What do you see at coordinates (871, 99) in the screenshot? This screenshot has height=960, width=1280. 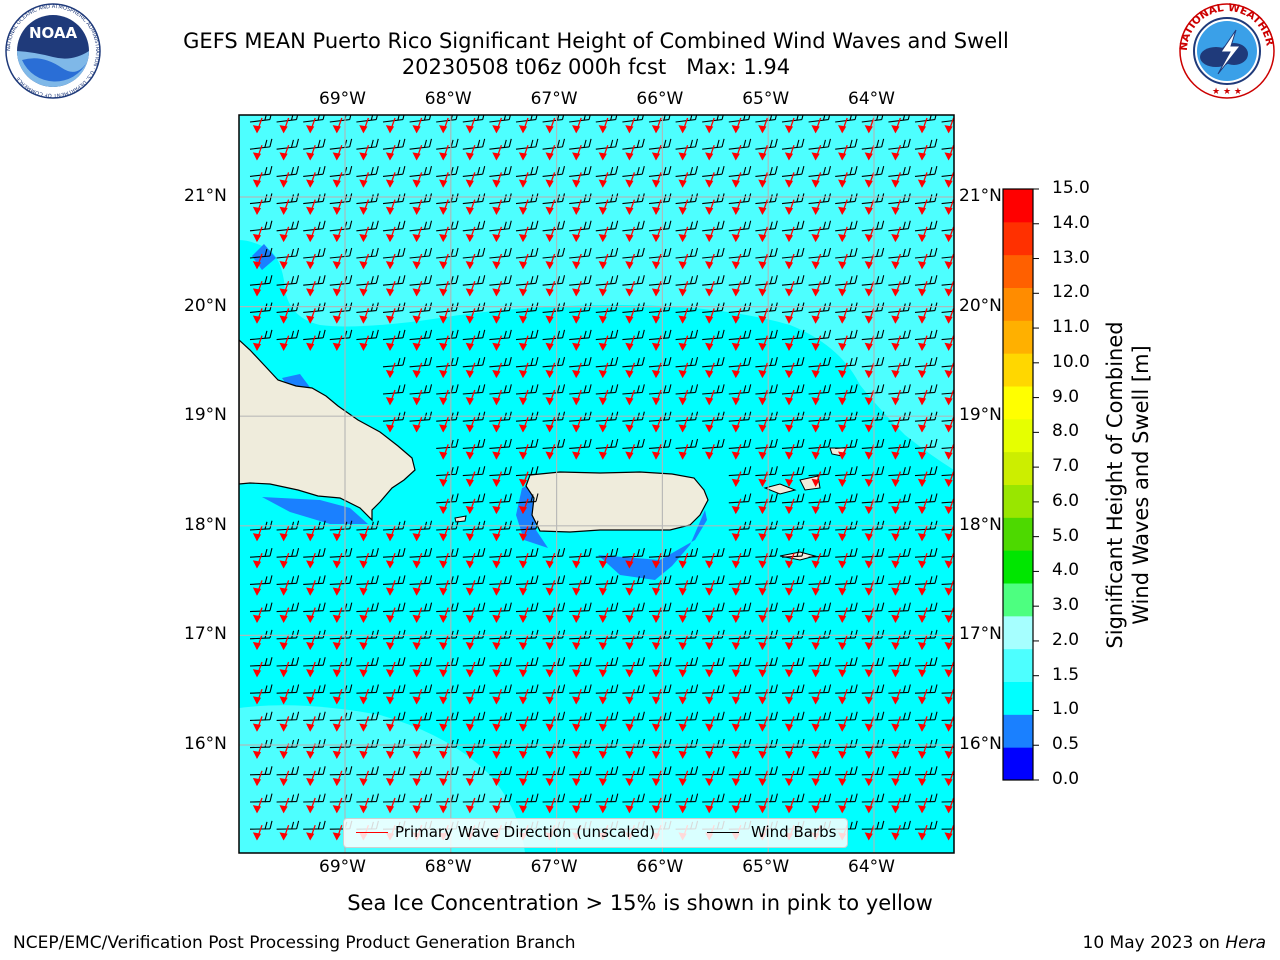 I see `longitude-label-top: 64°W` at bounding box center [871, 99].